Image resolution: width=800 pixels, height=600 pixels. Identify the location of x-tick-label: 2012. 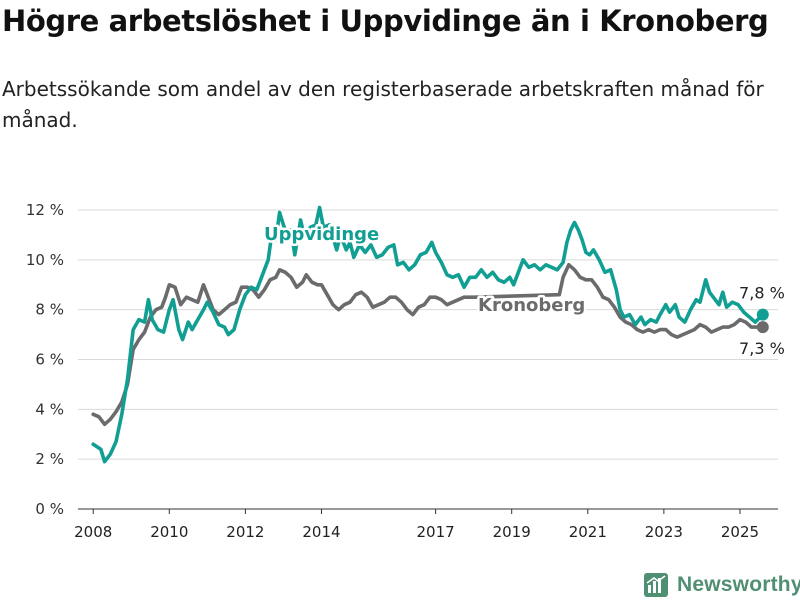
(245, 532).